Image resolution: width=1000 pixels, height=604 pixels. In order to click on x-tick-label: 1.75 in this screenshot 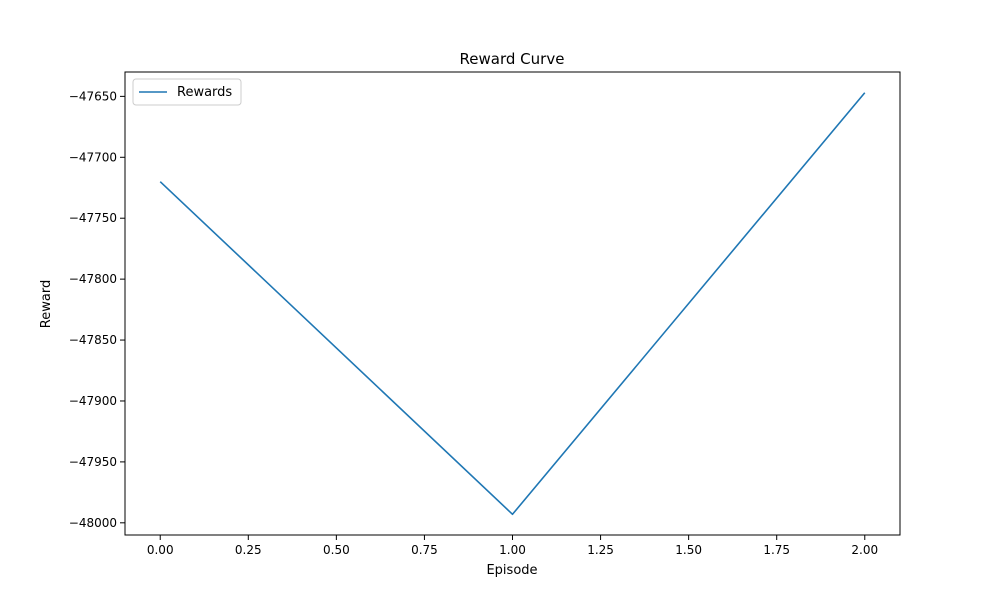, I will do `click(776, 550)`.